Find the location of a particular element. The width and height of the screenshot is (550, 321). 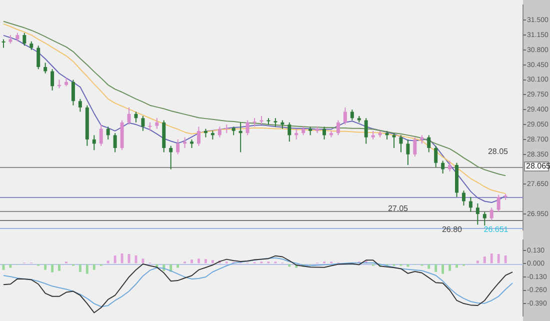

annotation: 26.651 is located at coordinates (496, 229).